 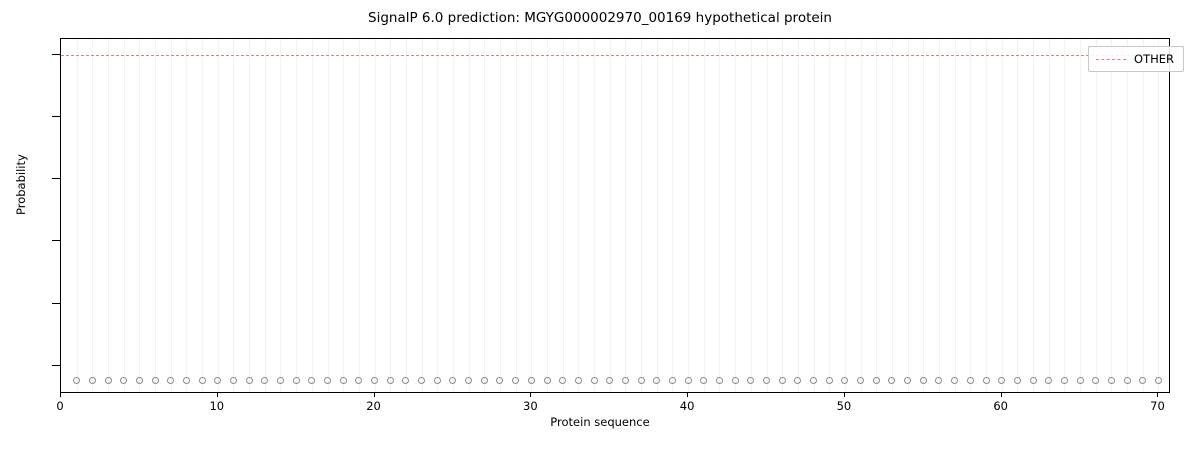 What do you see at coordinates (373, 406) in the screenshot?
I see `x-axis-tick-label: 20` at bounding box center [373, 406].